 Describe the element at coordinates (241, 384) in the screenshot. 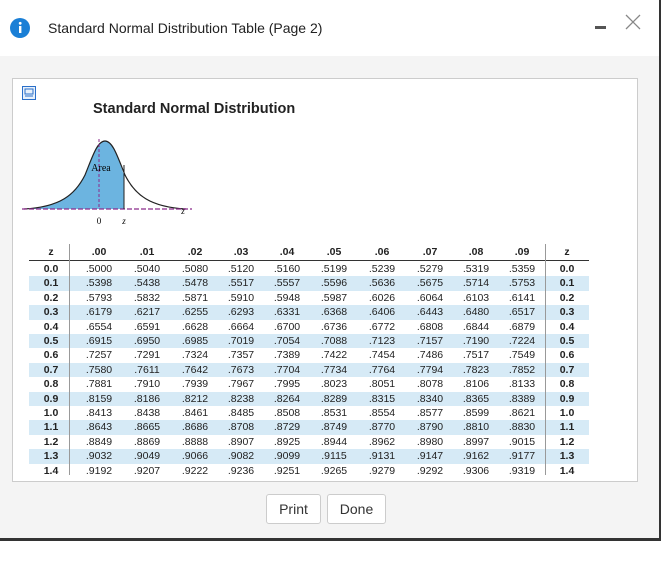

I see `cell-value: .7967` at that location.